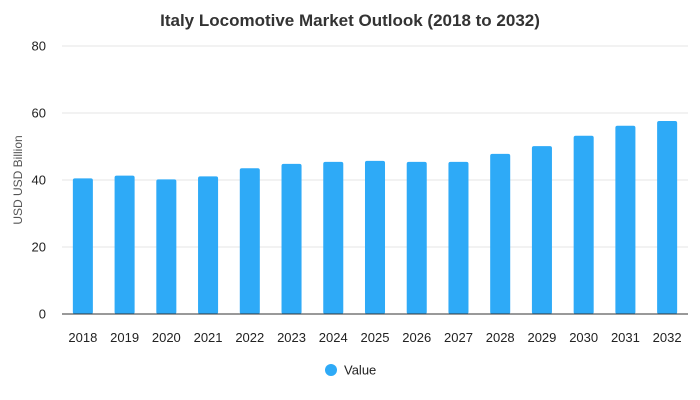  What do you see at coordinates (541, 230) in the screenshot?
I see `bar-2029` at bounding box center [541, 230].